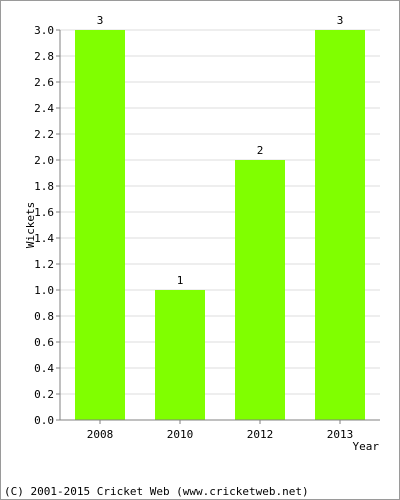 This screenshot has width=400, height=500. I want to click on x-tick-label: 2013, so click(340, 434).